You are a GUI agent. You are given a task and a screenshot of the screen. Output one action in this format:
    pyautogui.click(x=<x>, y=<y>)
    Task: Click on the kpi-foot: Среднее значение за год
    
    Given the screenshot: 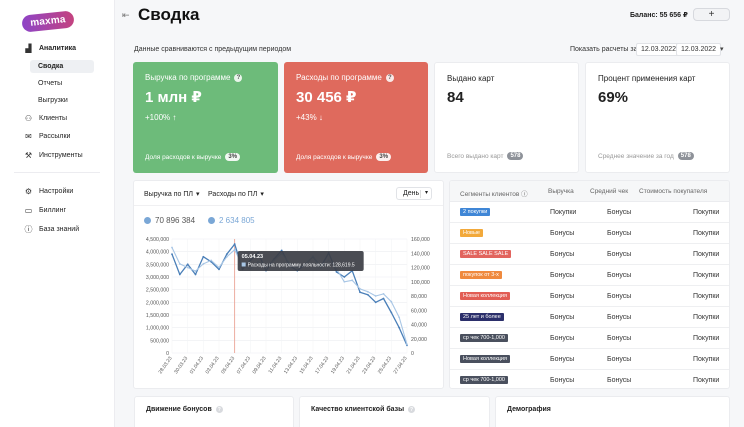 What is the action you would take?
    pyautogui.click(x=636, y=156)
    